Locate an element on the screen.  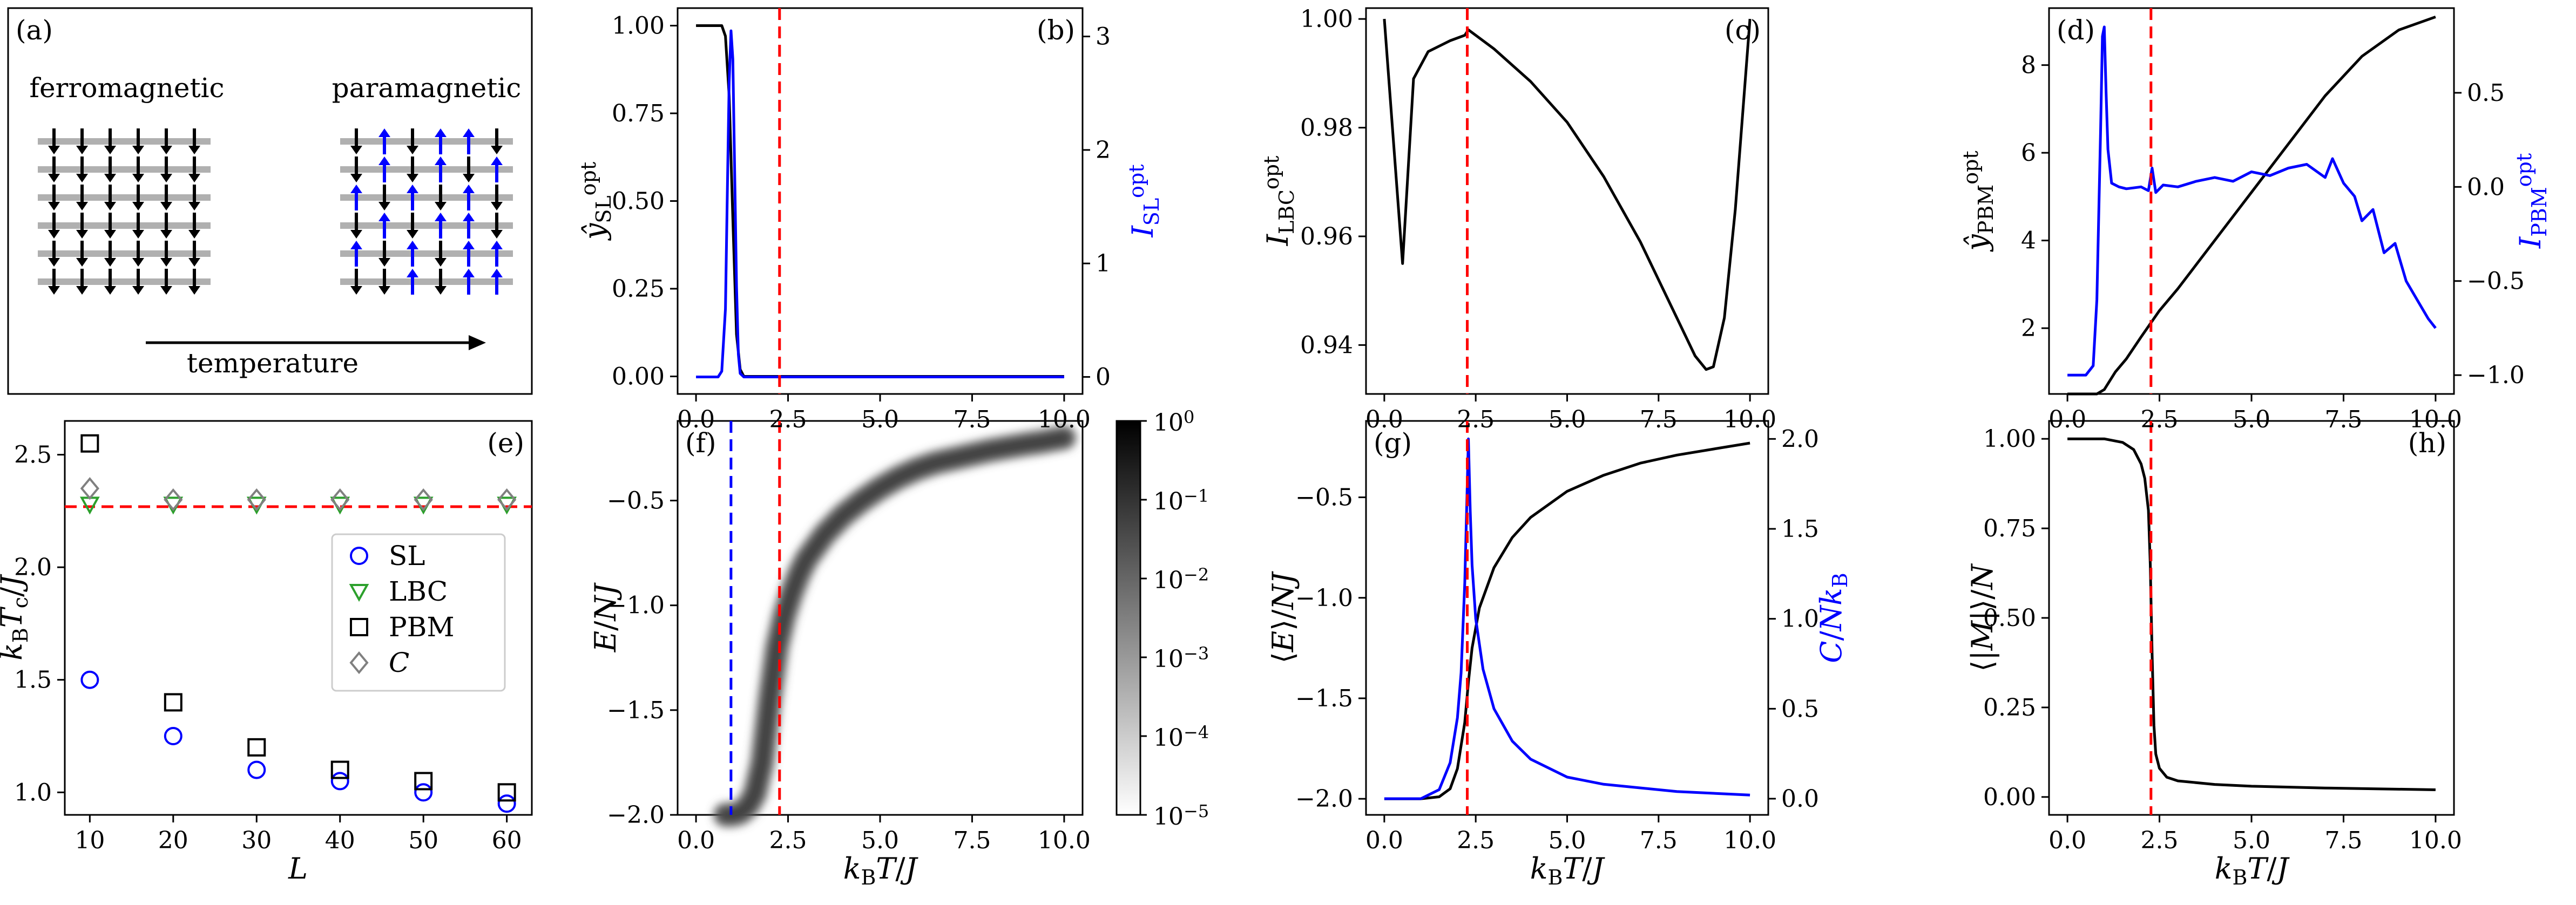
panel-tag: (h) is located at coordinates (2427, 443).